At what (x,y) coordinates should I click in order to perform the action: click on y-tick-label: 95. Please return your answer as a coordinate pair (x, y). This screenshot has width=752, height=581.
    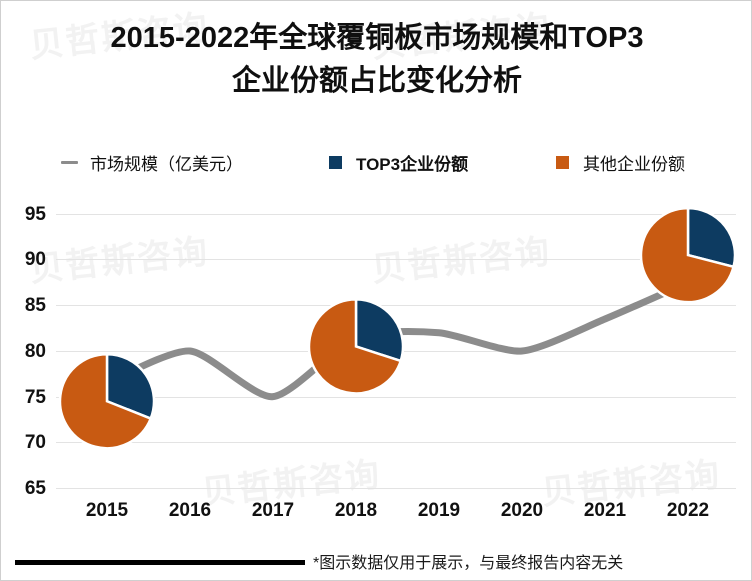
    Looking at the image, I should click on (35, 214).